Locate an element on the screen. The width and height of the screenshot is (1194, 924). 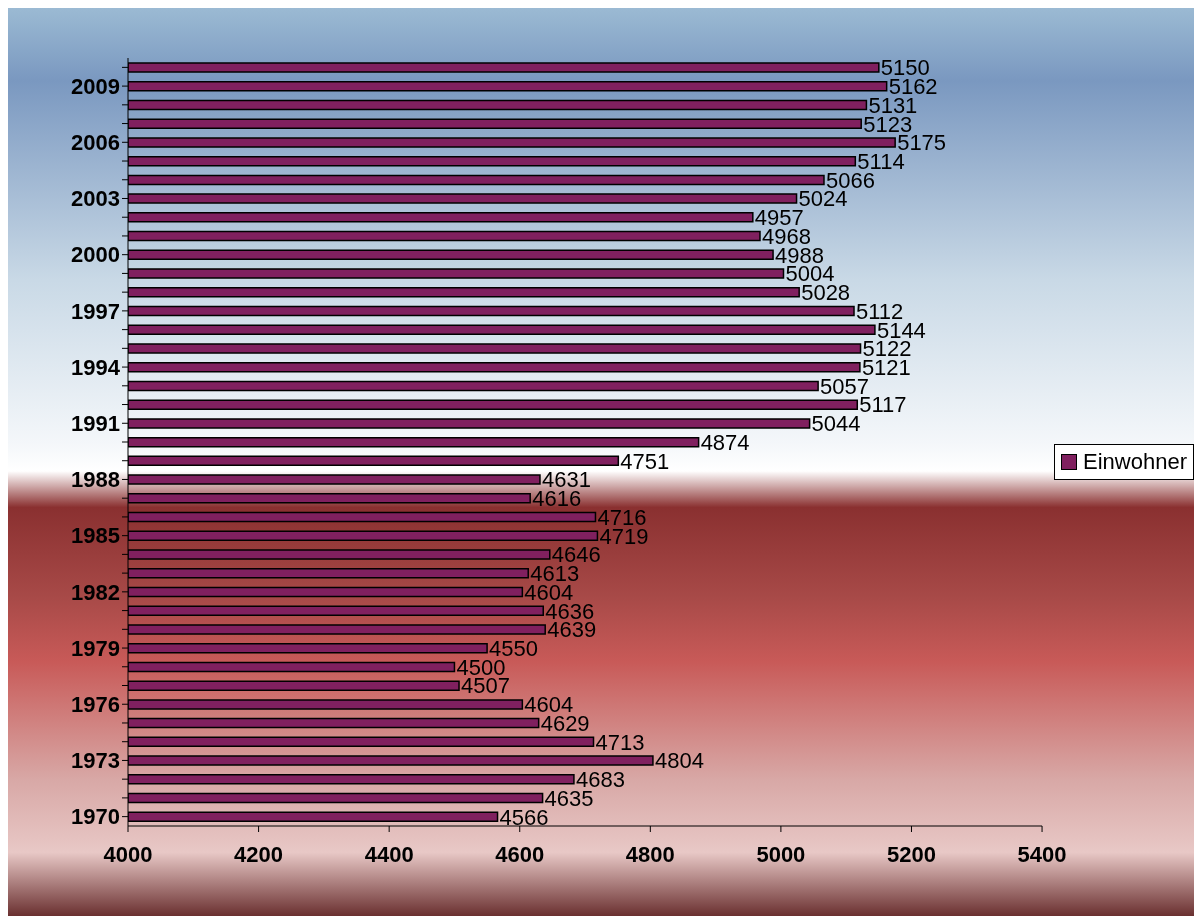
y-tick-label: 1970 is located at coordinates (95, 817).